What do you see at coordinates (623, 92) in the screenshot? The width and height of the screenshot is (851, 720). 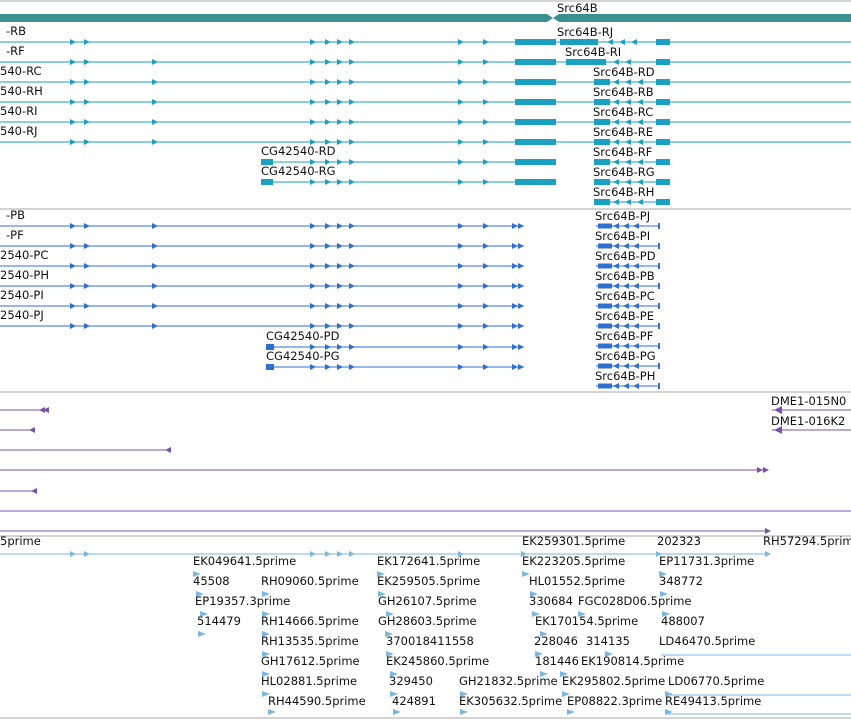 I see `transcript-label: Src64B-RB` at bounding box center [623, 92].